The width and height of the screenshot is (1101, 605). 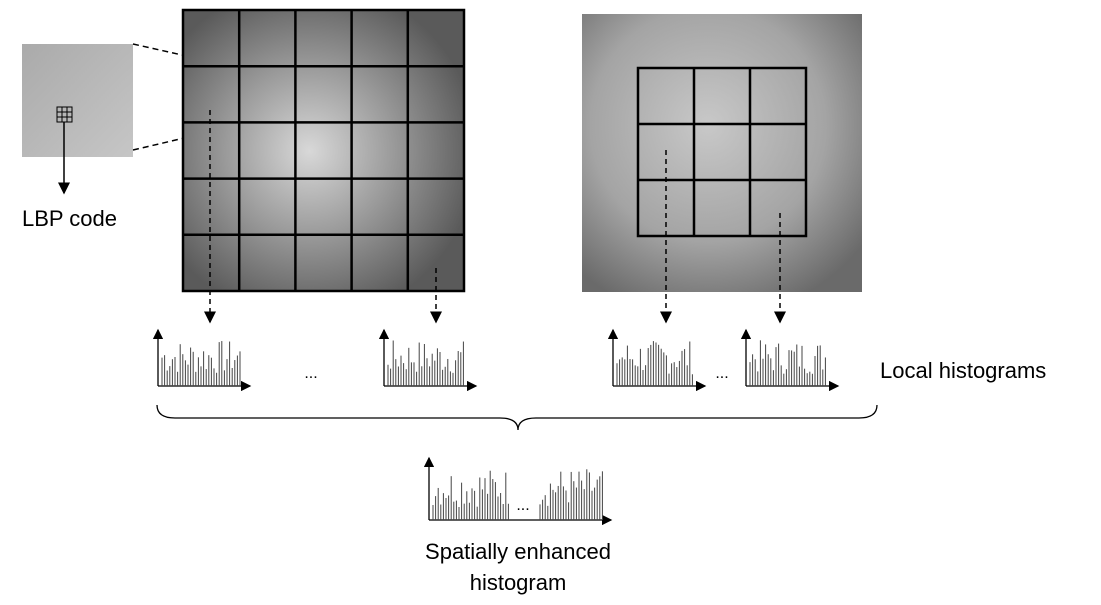 I want to click on grid, so click(x=323, y=150).